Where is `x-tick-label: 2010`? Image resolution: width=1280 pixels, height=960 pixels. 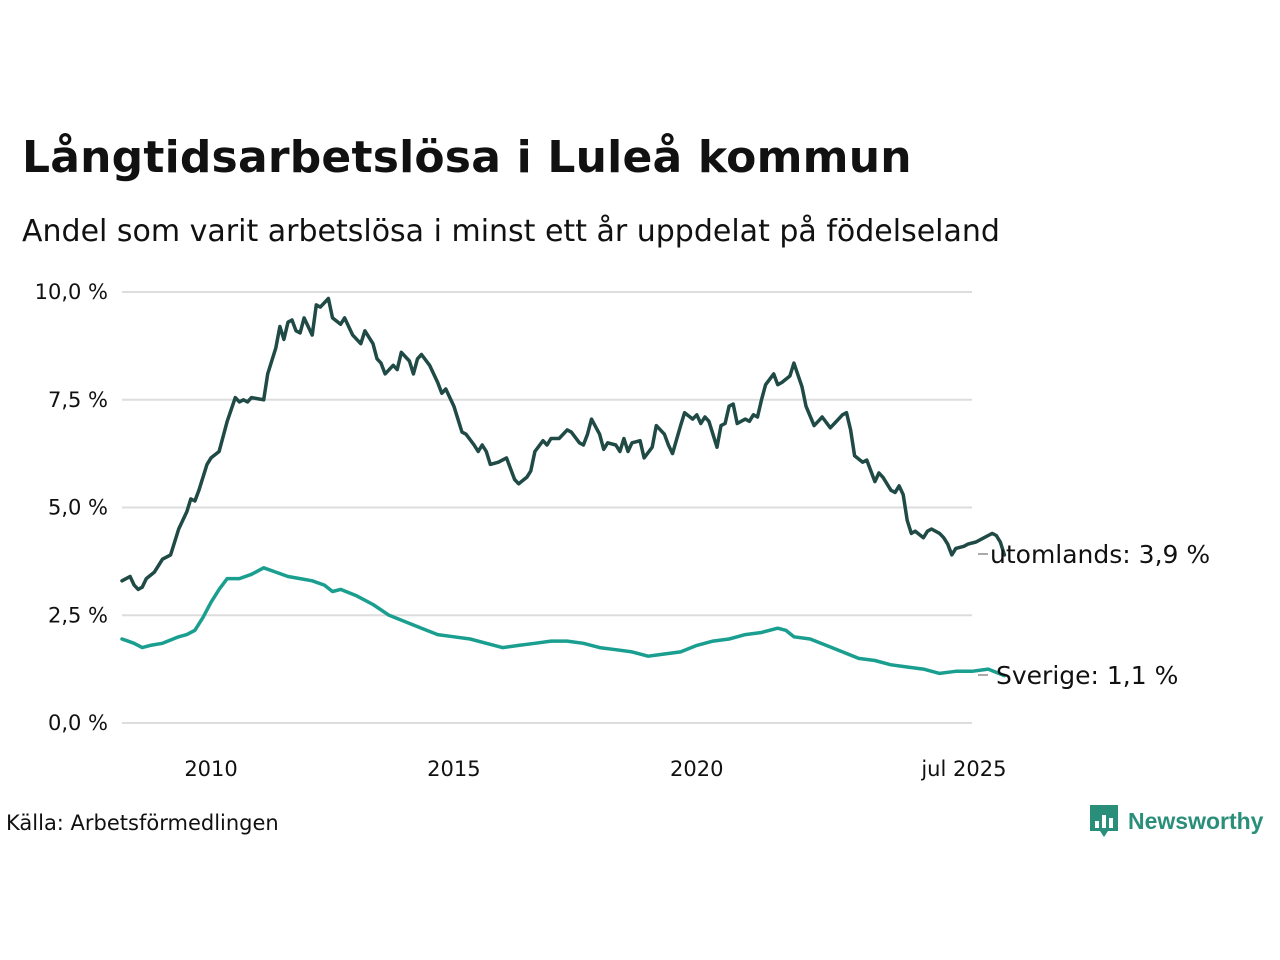
x-tick-label: 2010 is located at coordinates (210, 769).